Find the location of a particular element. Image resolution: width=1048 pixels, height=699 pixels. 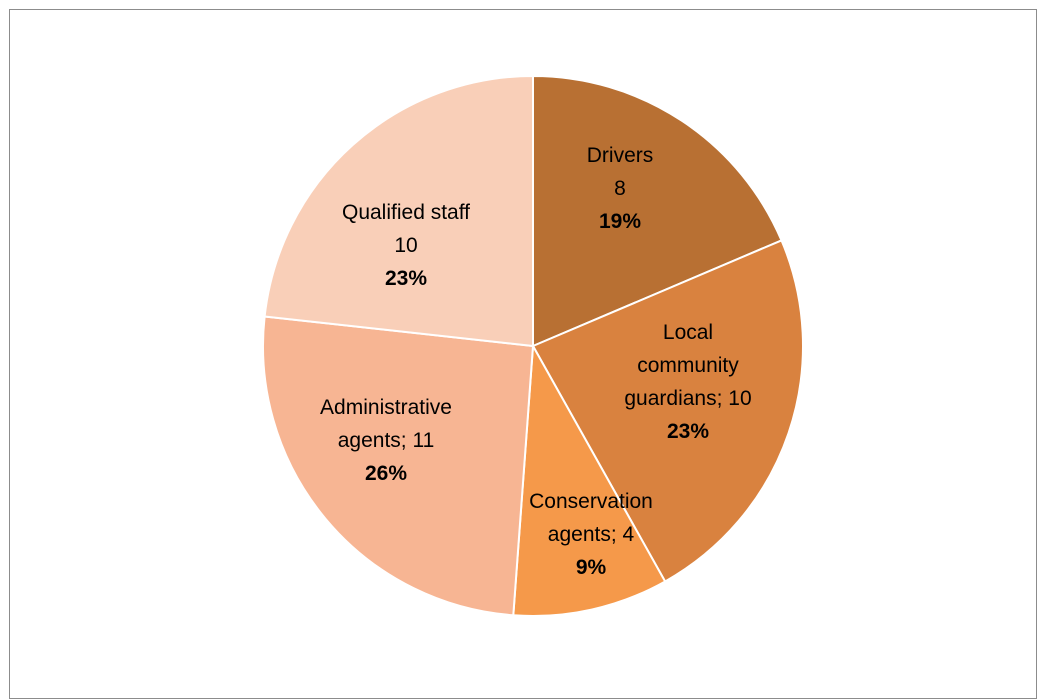

slice-label-qualified-staff: Qualified staff 10 23% is located at coordinates (406, 245).